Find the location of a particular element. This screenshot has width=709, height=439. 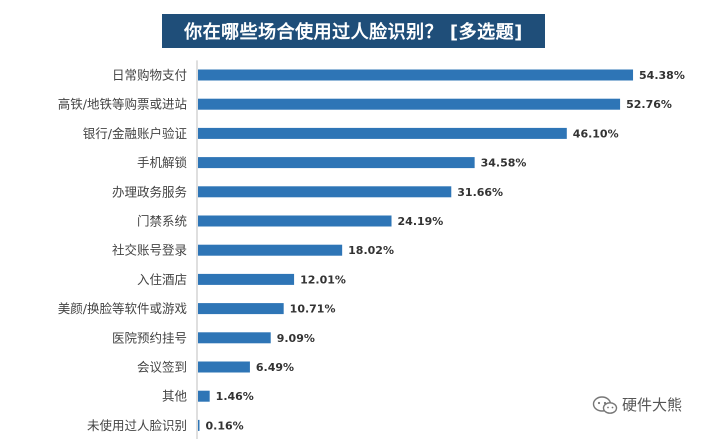

wechat-icon is located at coordinates (605, 404).